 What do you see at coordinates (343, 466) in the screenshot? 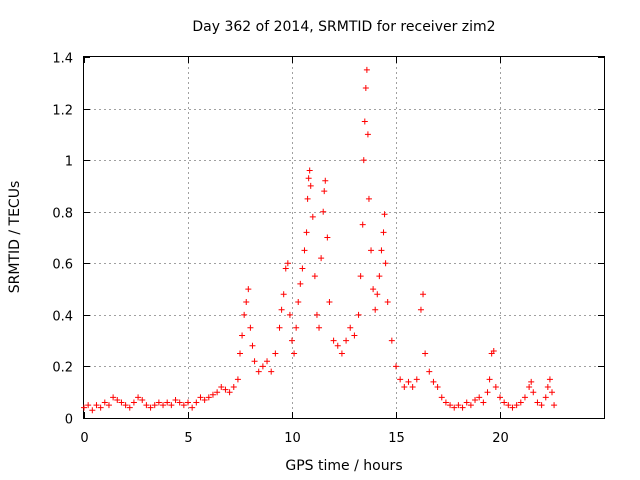
I see `x-axis-label: GPS time / hours` at bounding box center [343, 466].